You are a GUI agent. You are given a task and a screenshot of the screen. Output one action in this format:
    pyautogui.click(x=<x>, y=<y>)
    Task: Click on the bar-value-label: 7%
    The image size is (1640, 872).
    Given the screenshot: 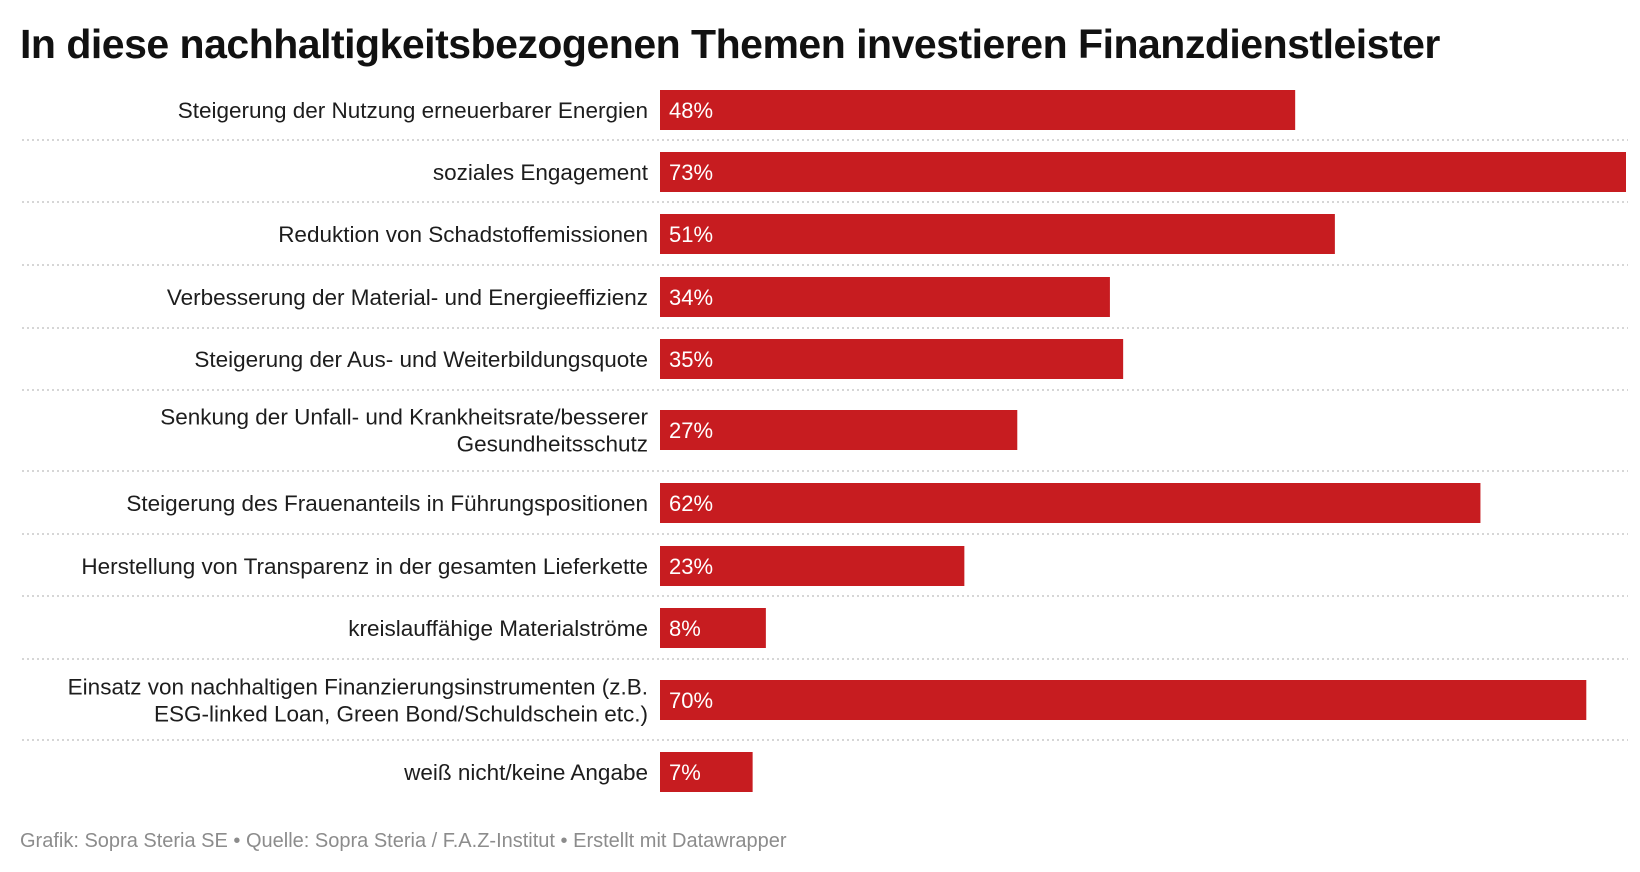 What is the action you would take?
    pyautogui.click(x=685, y=772)
    